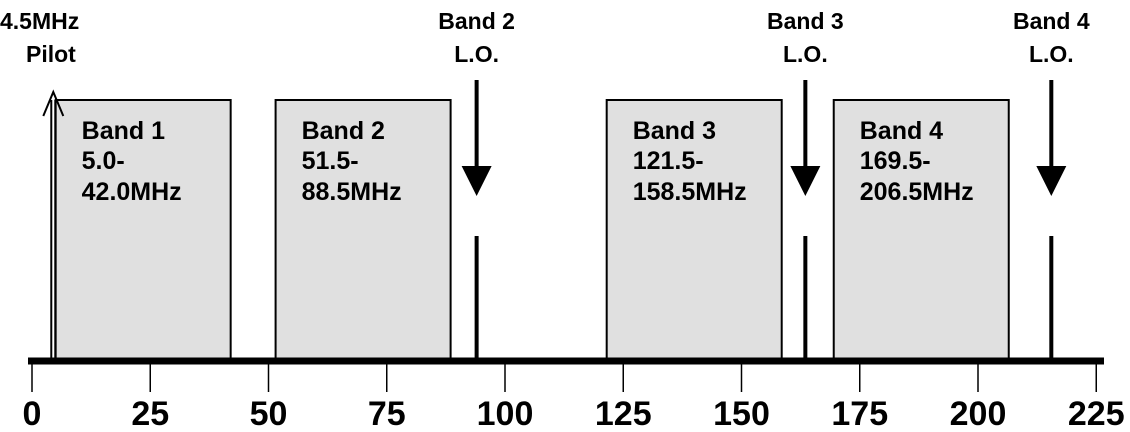 The height and width of the screenshot is (432, 1130). Describe the element at coordinates (343, 131) in the screenshot. I see `band-2-label: Band 2` at that location.